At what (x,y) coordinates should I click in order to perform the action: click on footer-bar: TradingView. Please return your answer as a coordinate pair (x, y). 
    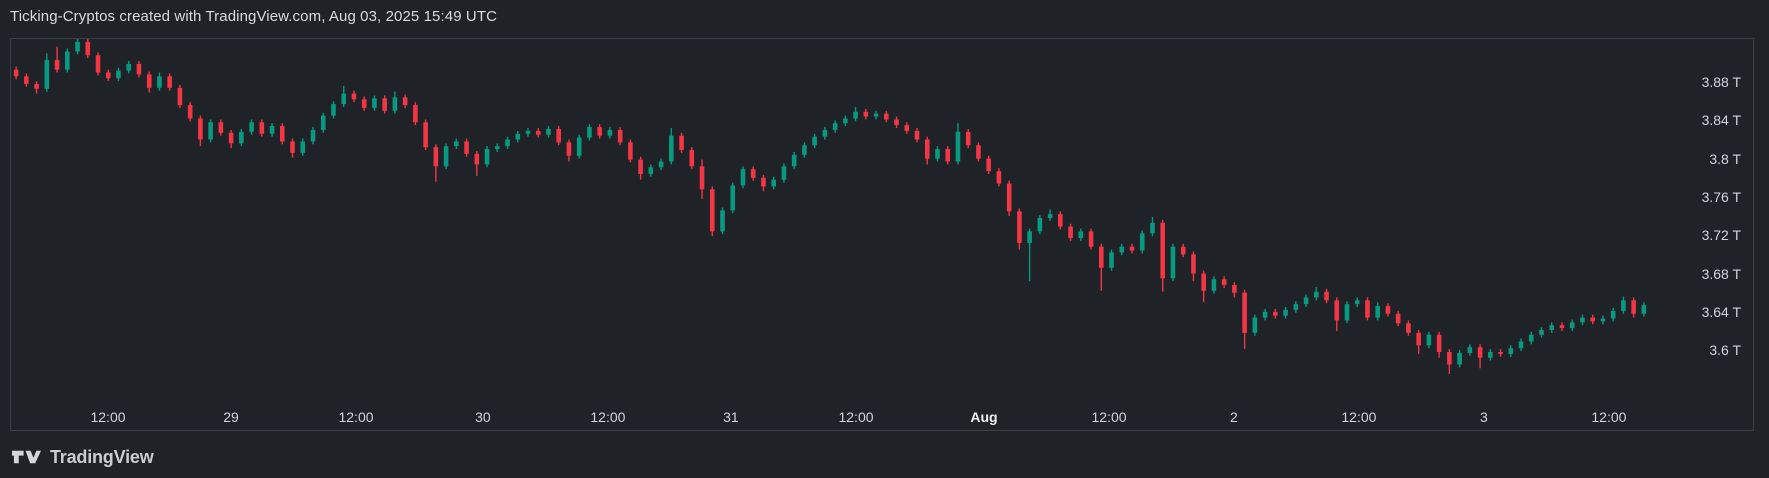
    Looking at the image, I should click on (83, 457).